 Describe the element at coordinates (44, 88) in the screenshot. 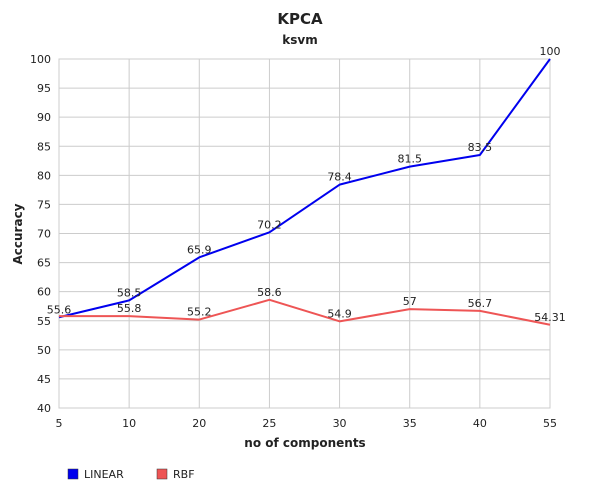

I see `y-tick-label: 95` at that location.